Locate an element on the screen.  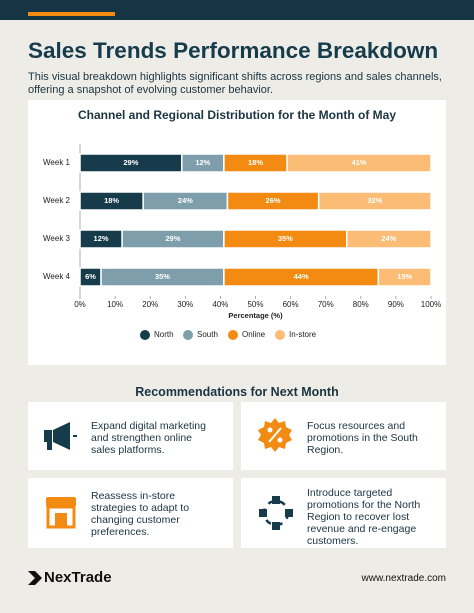
data-label: 6% is located at coordinates (90, 276).